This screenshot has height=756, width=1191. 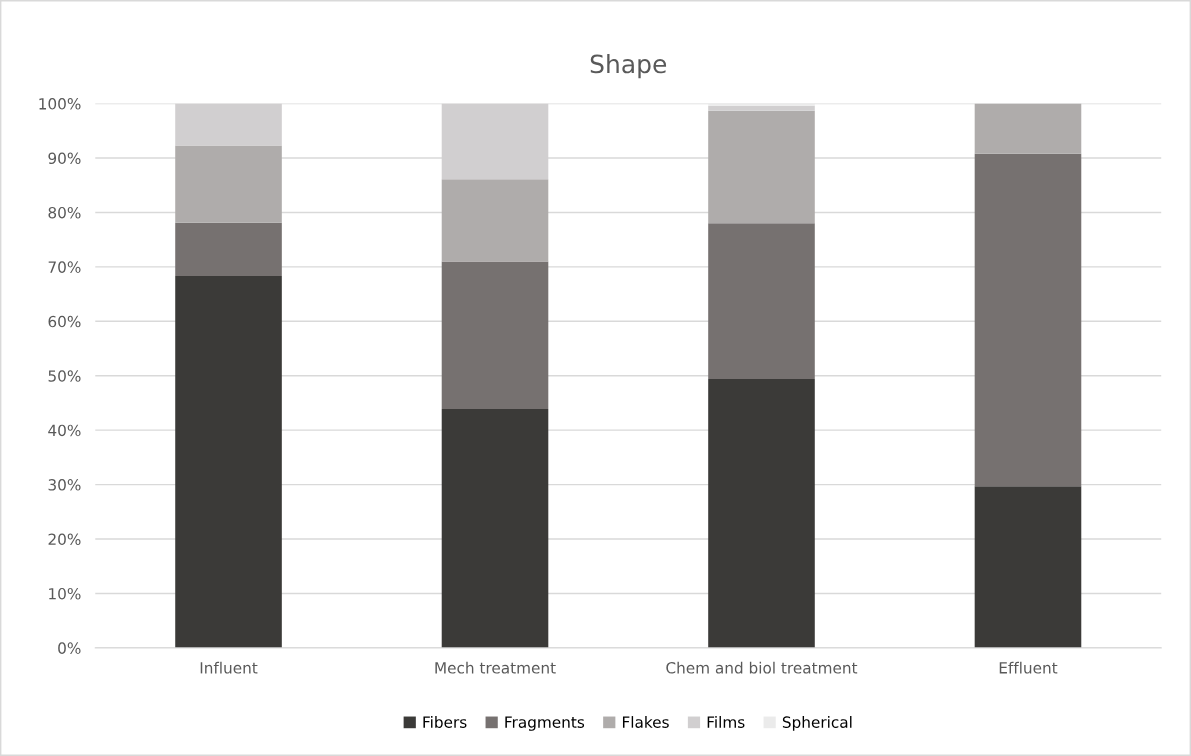 What do you see at coordinates (1028, 667) in the screenshot?
I see `x-tick-label: Effluent` at bounding box center [1028, 667].